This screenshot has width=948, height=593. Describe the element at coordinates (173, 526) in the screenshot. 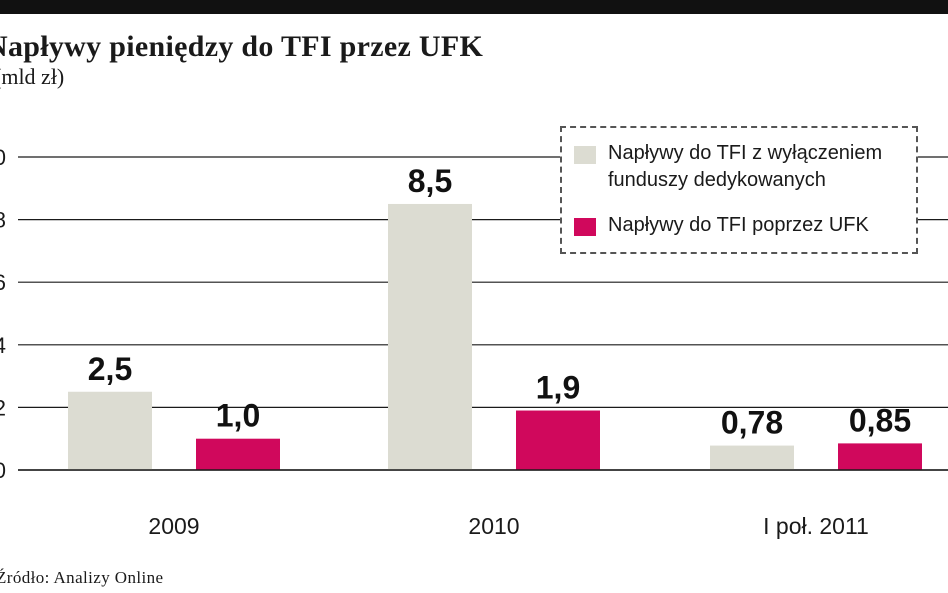

I see `x-tick-label: 2009` at that location.